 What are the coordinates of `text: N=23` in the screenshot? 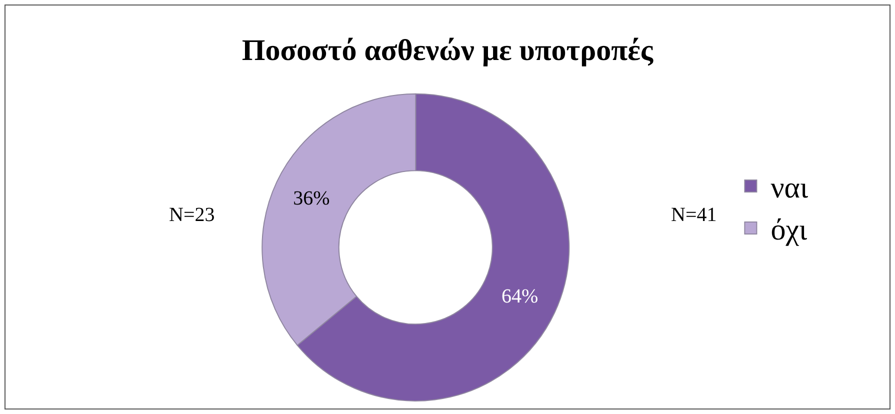 It's located at (192, 215).